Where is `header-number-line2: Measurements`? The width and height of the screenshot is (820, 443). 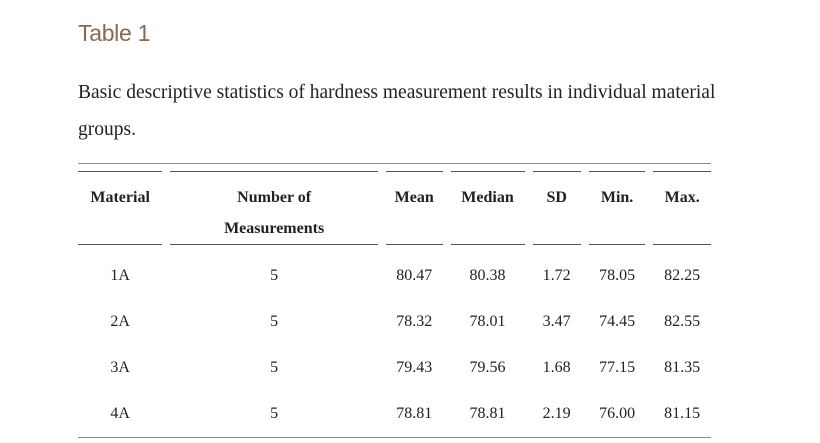
header-number-line2: Measurements is located at coordinates (274, 228).